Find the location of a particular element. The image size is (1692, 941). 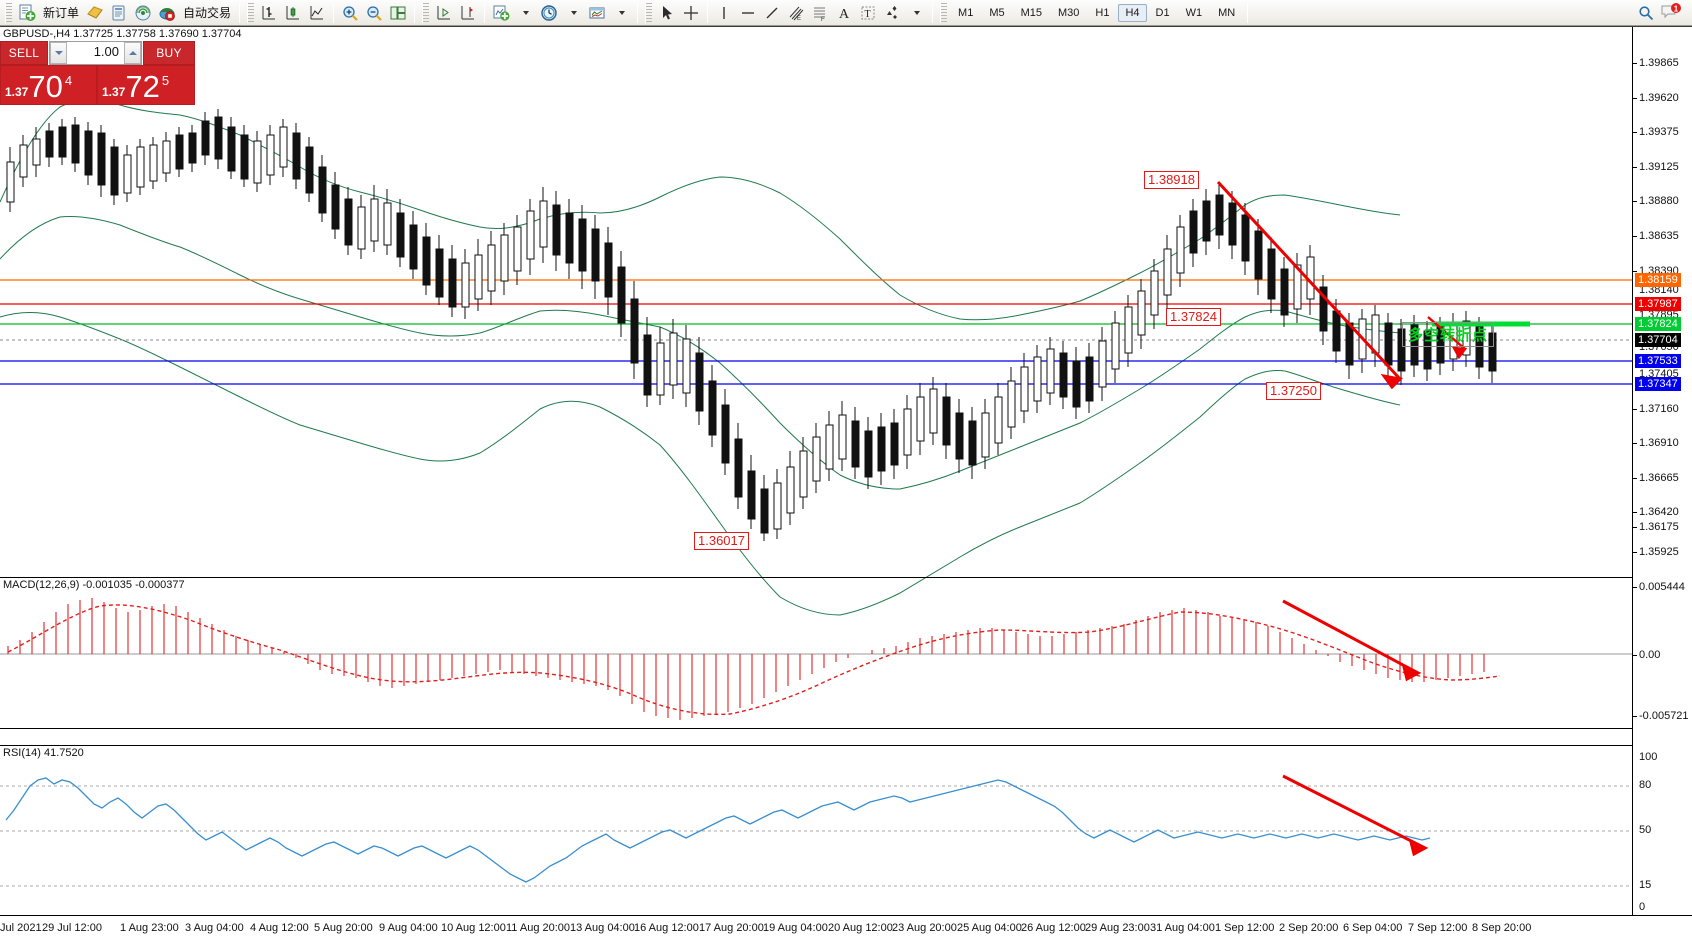

new-order-label: 新订单 is located at coordinates (61, 13).